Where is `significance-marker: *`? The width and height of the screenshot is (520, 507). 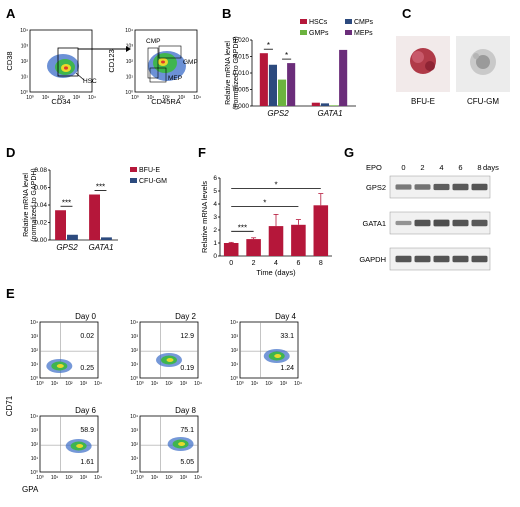
significance-marker: * is located at coordinates (275, 184).